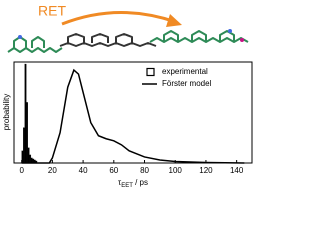 This screenshot has width=320, height=240. What do you see at coordinates (21, 170) in the screenshot?
I see `x-tick-label: 0` at bounding box center [21, 170].